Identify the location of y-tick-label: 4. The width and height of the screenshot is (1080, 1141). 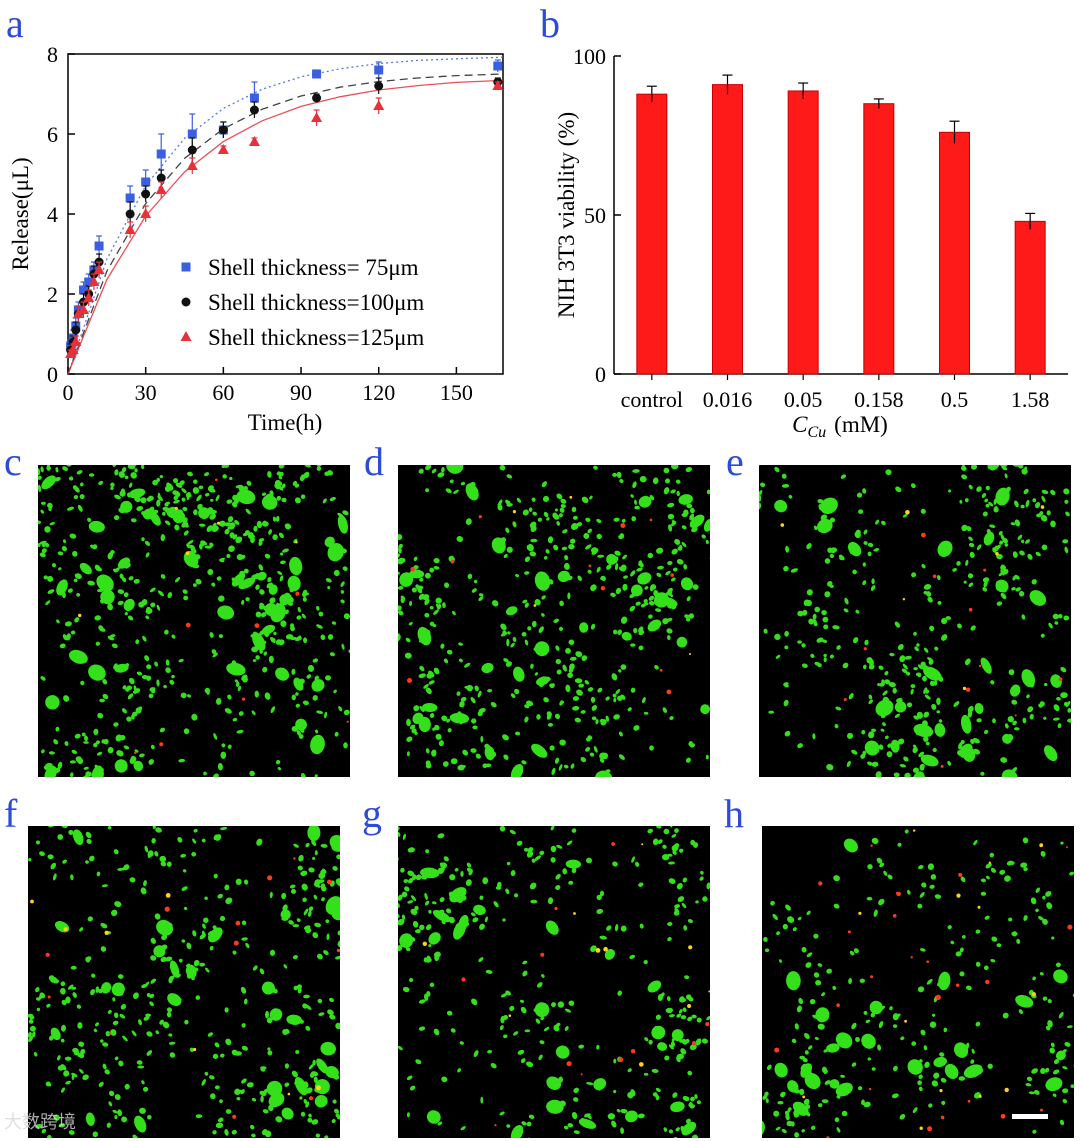
(52, 214).